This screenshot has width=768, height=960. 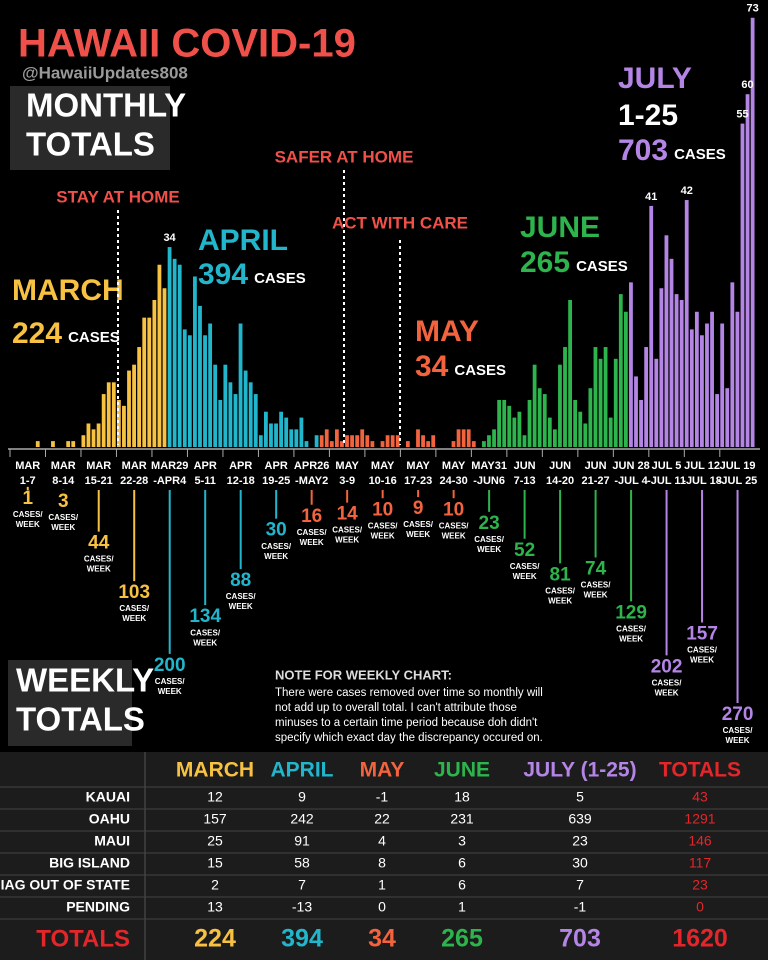 I want to click on column-header: JUNE, so click(x=462, y=770).